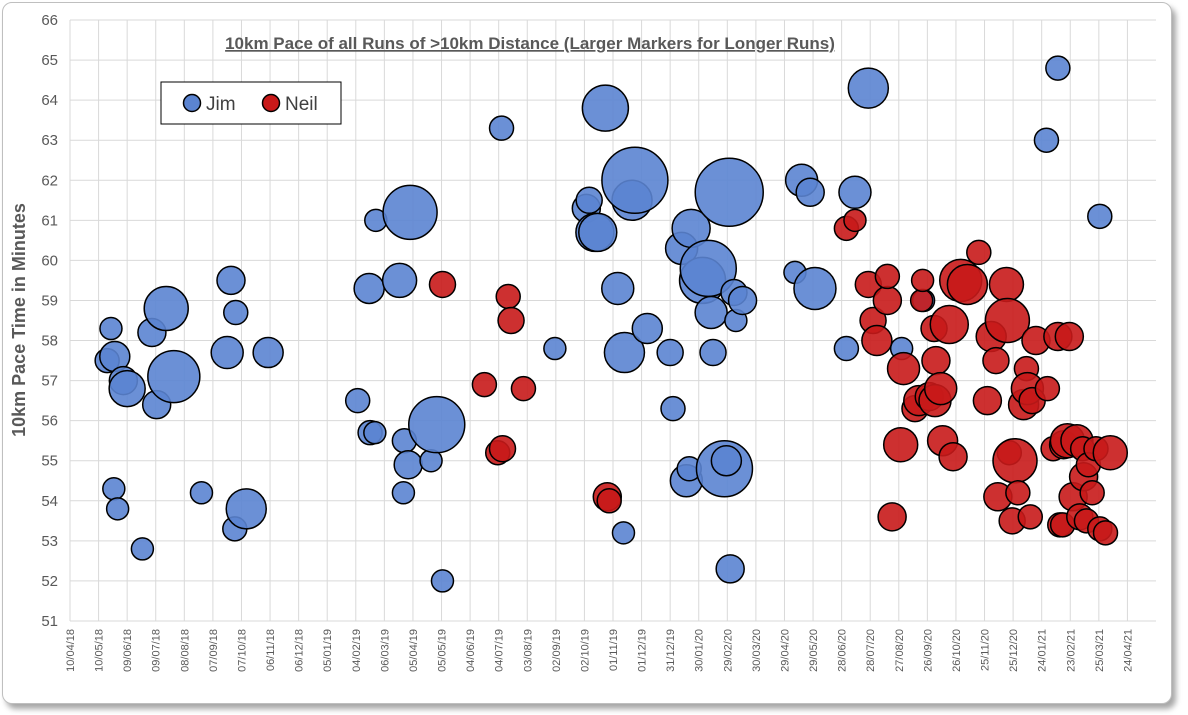 This screenshot has width=1188, height=715. I want to click on x-tick-label: 26/09/20, so click(928, 650).